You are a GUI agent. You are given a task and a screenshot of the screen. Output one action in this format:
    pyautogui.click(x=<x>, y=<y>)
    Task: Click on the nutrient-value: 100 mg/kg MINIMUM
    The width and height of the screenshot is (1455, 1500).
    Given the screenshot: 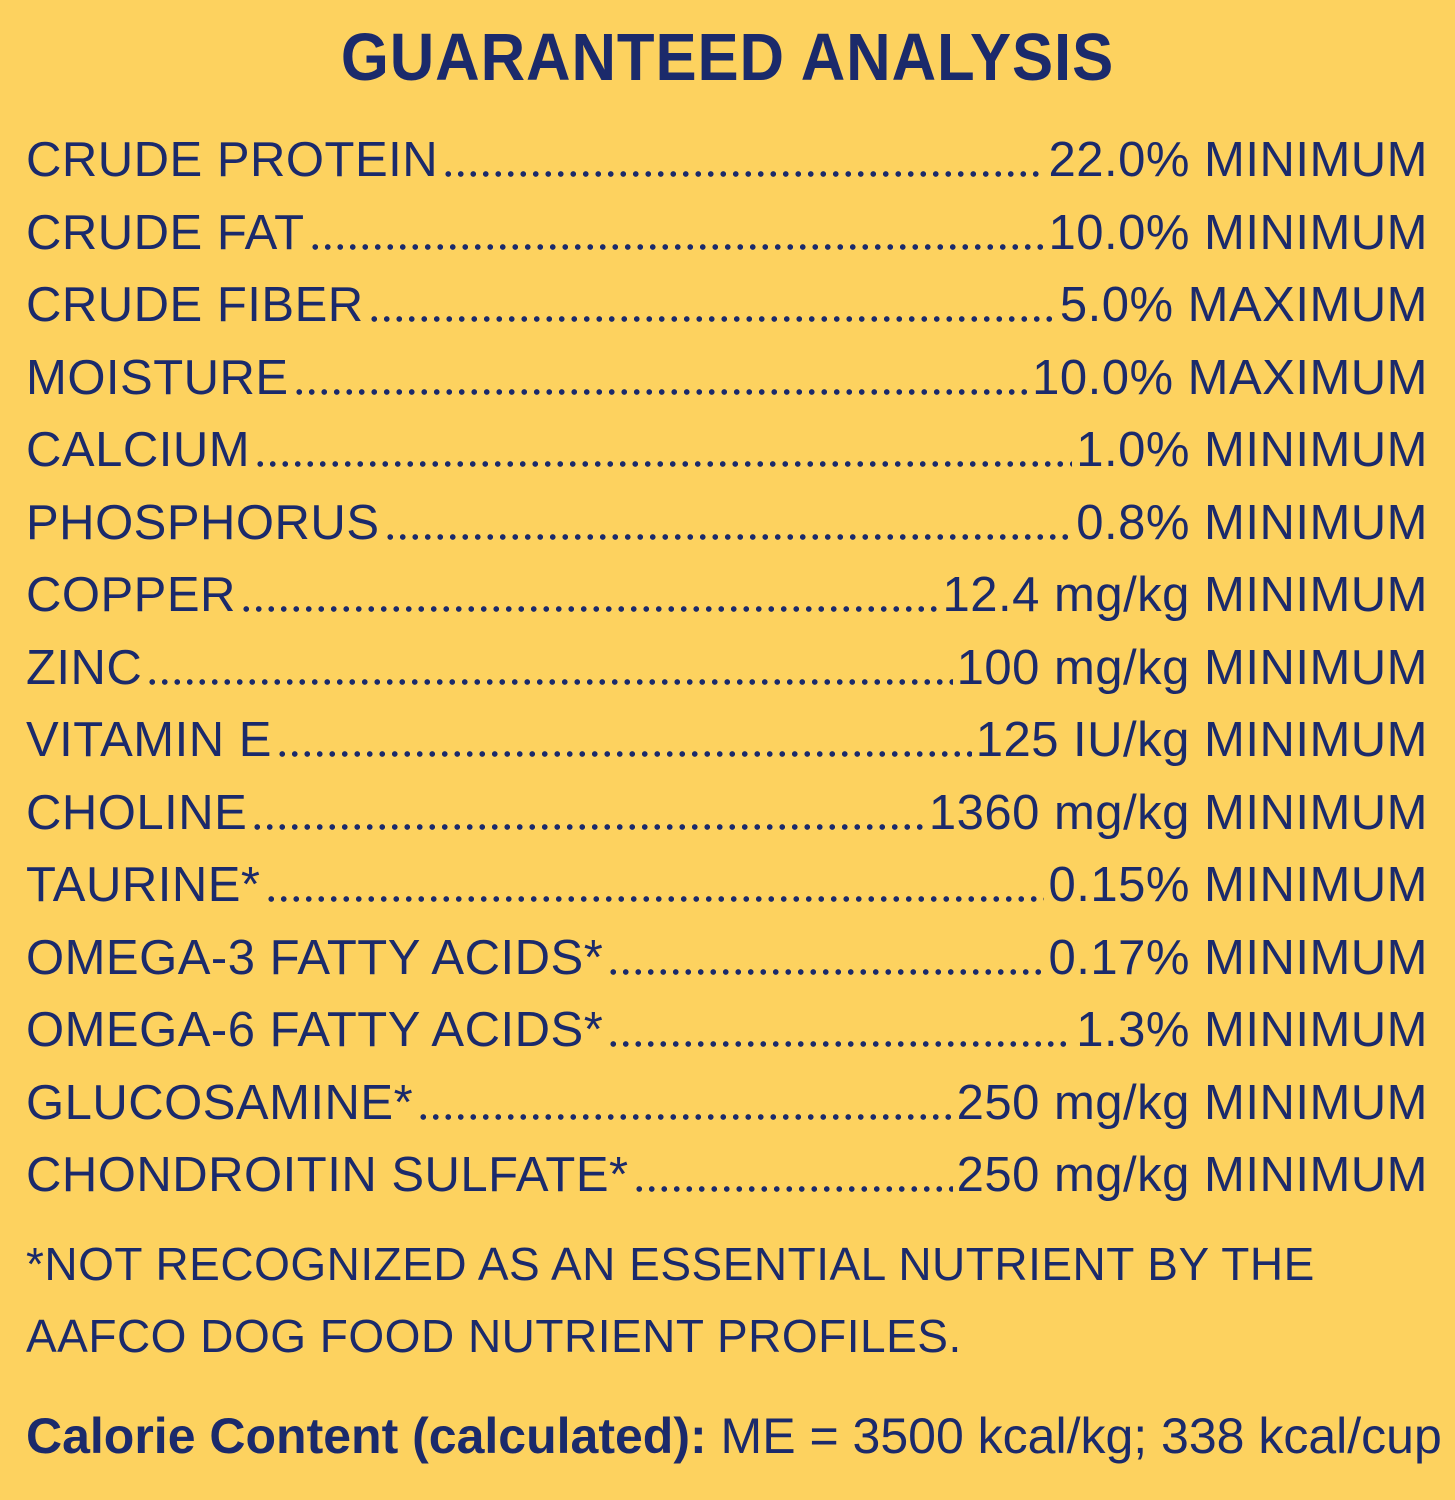 What is the action you would take?
    pyautogui.click(x=1192, y=667)
    